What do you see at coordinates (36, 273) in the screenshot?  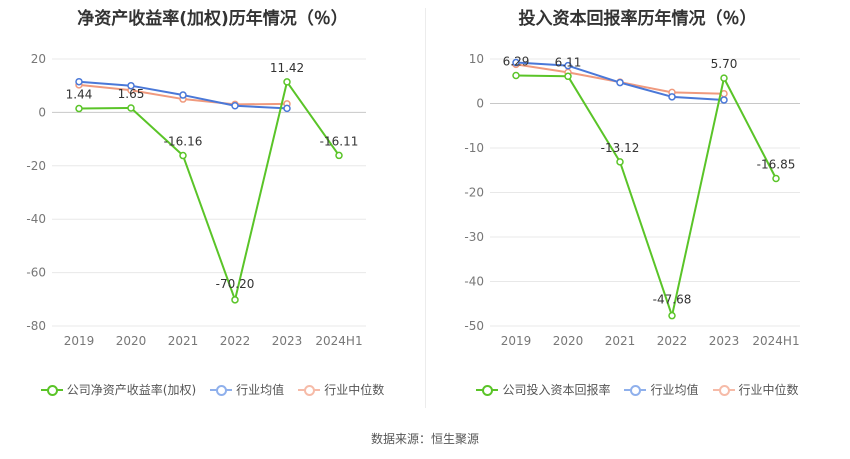 I see `y-tick-label: -60` at bounding box center [36, 273].